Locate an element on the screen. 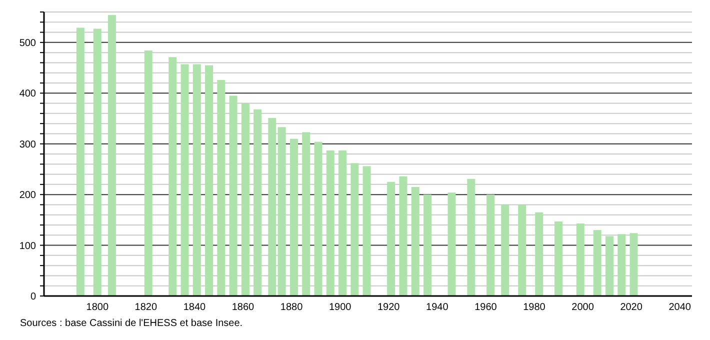  x-tick-label: 1800 is located at coordinates (97, 307).